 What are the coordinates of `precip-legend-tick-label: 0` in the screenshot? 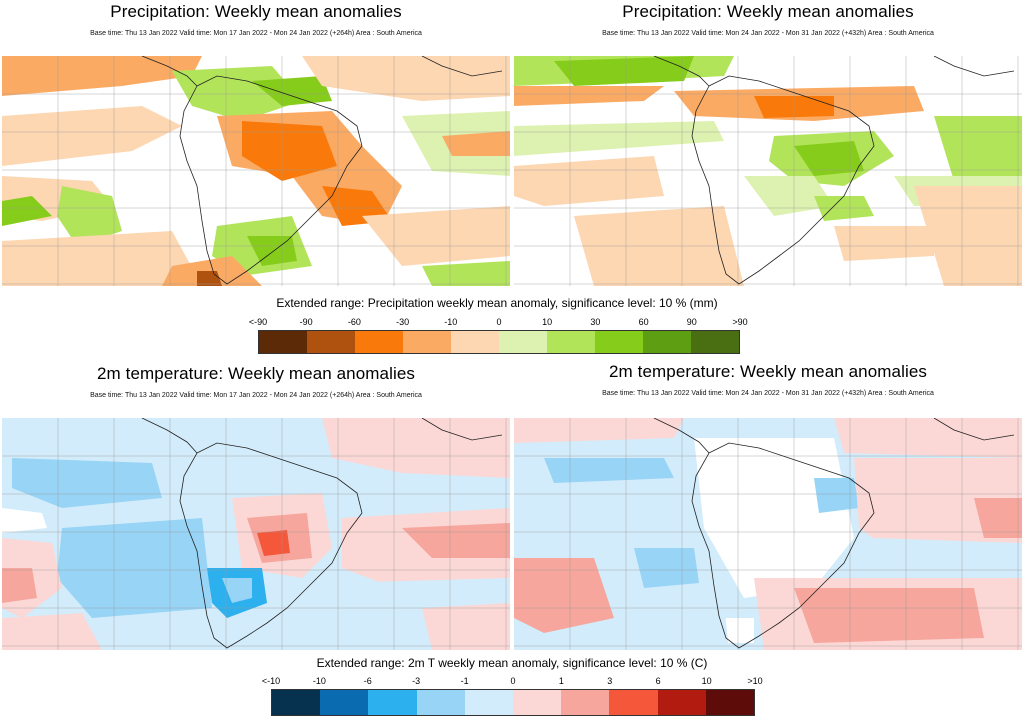 It's located at (499, 322).